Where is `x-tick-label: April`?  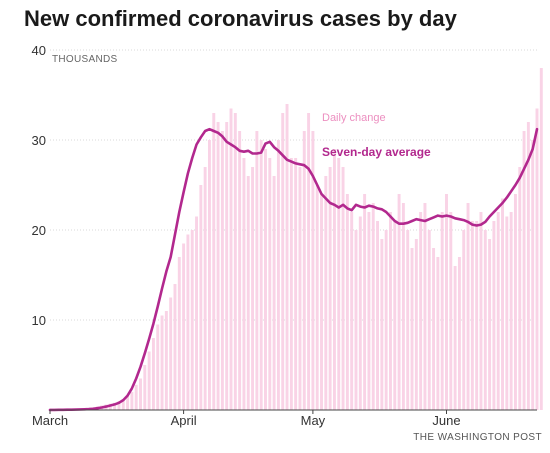 x-tick-label: April is located at coordinates (184, 420).